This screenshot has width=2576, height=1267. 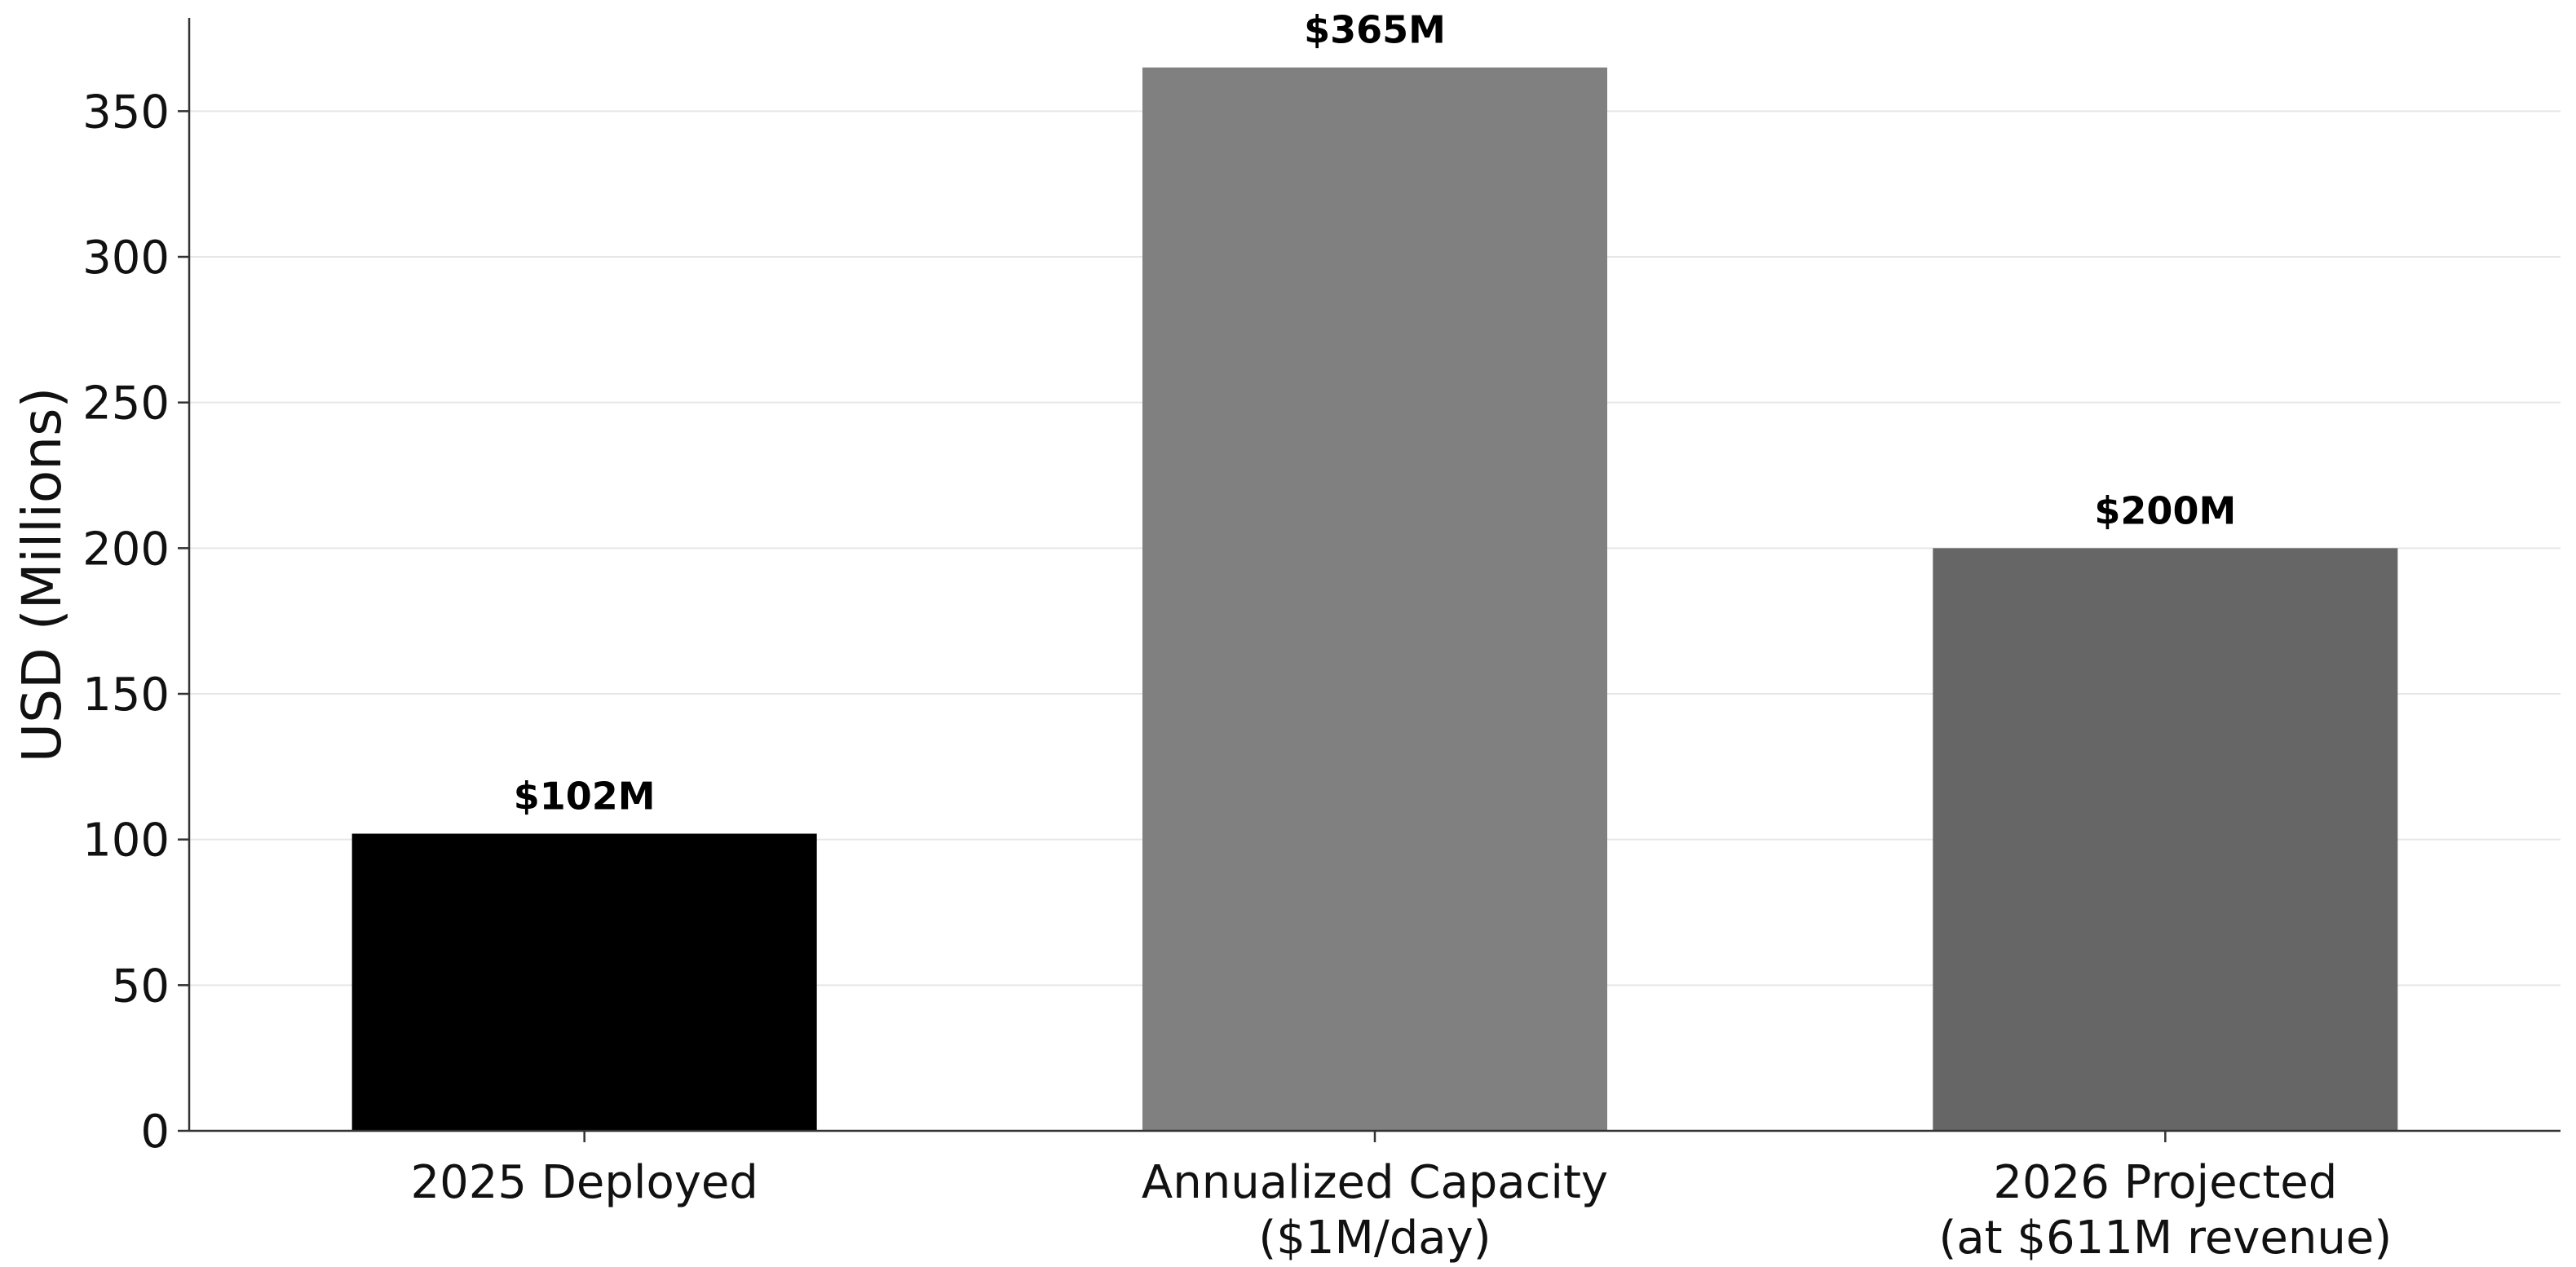 What do you see at coordinates (1375, 30) in the screenshot?
I see `data-label-2: $365M` at bounding box center [1375, 30].